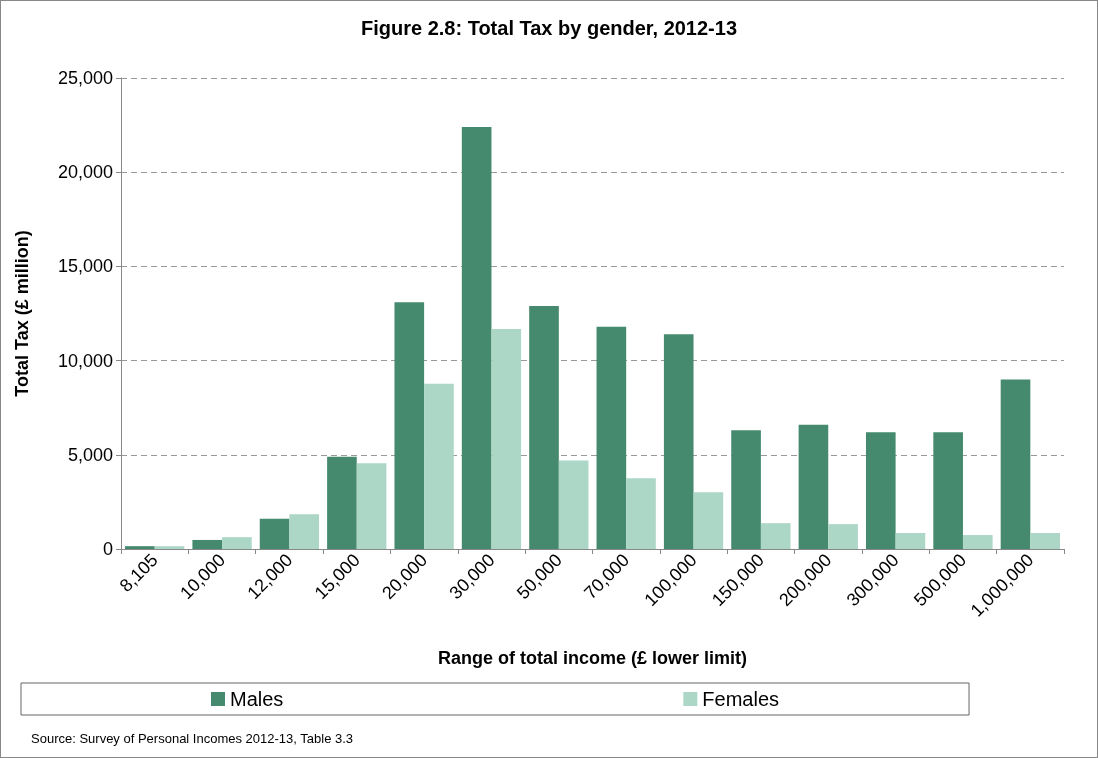  What do you see at coordinates (85, 266) in the screenshot?
I see `y-tick-label: 15,000` at bounding box center [85, 266].